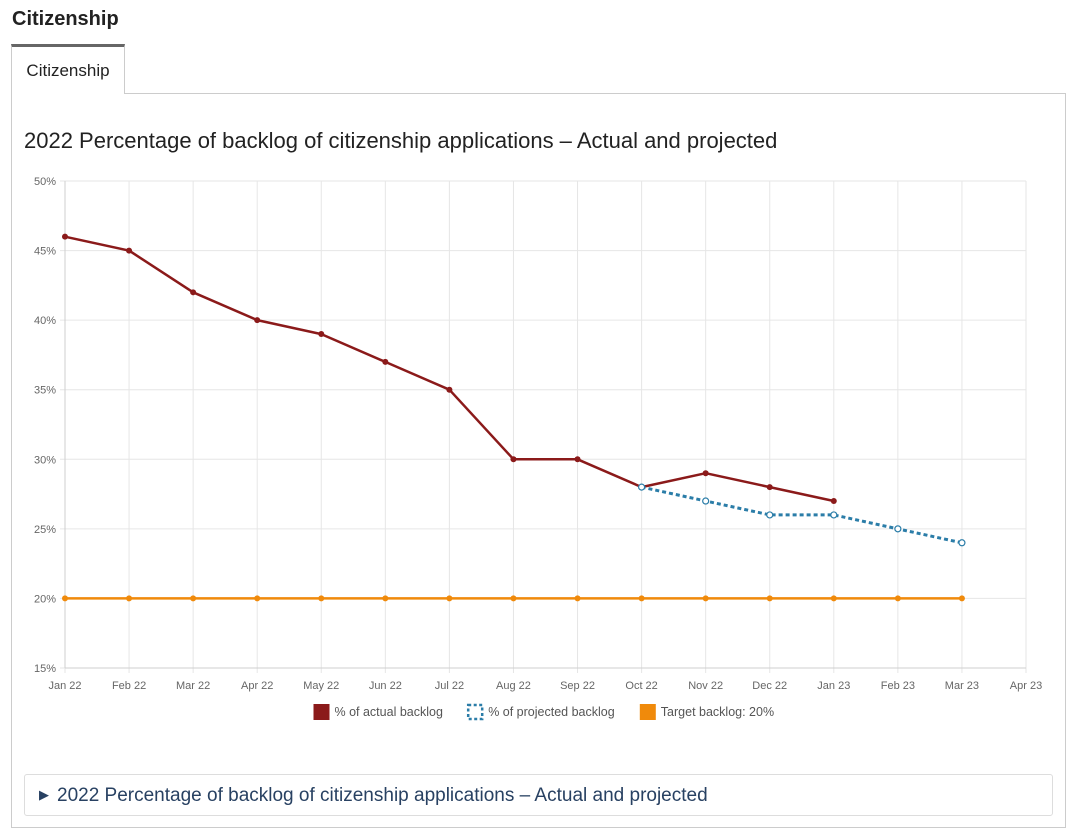 This screenshot has height=839, width=1080. I want to click on x-tick-label: Feb 23, so click(898, 686).